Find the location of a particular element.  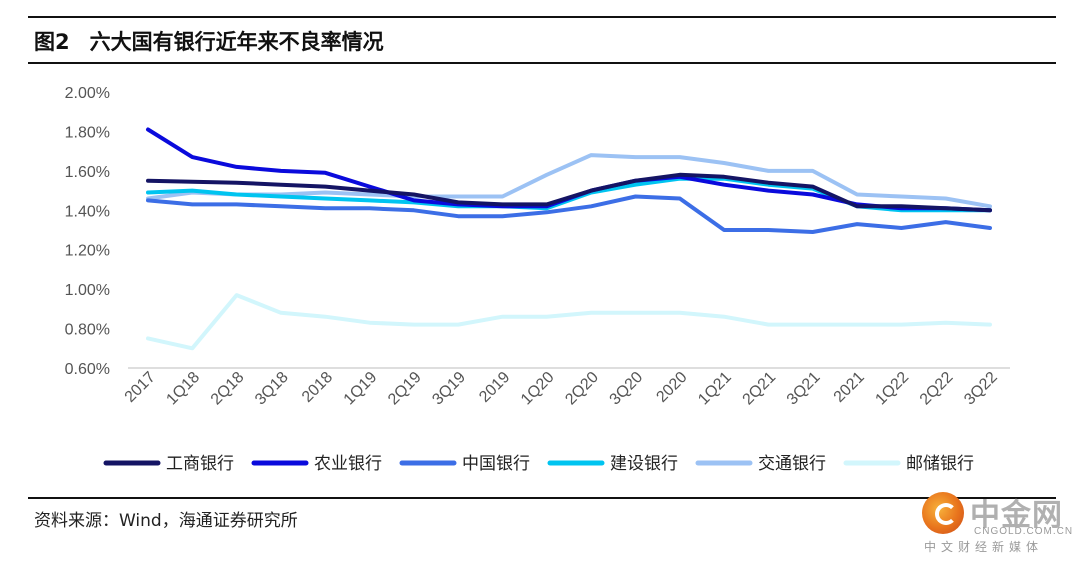

bottom-rule is located at coordinates (542, 498).